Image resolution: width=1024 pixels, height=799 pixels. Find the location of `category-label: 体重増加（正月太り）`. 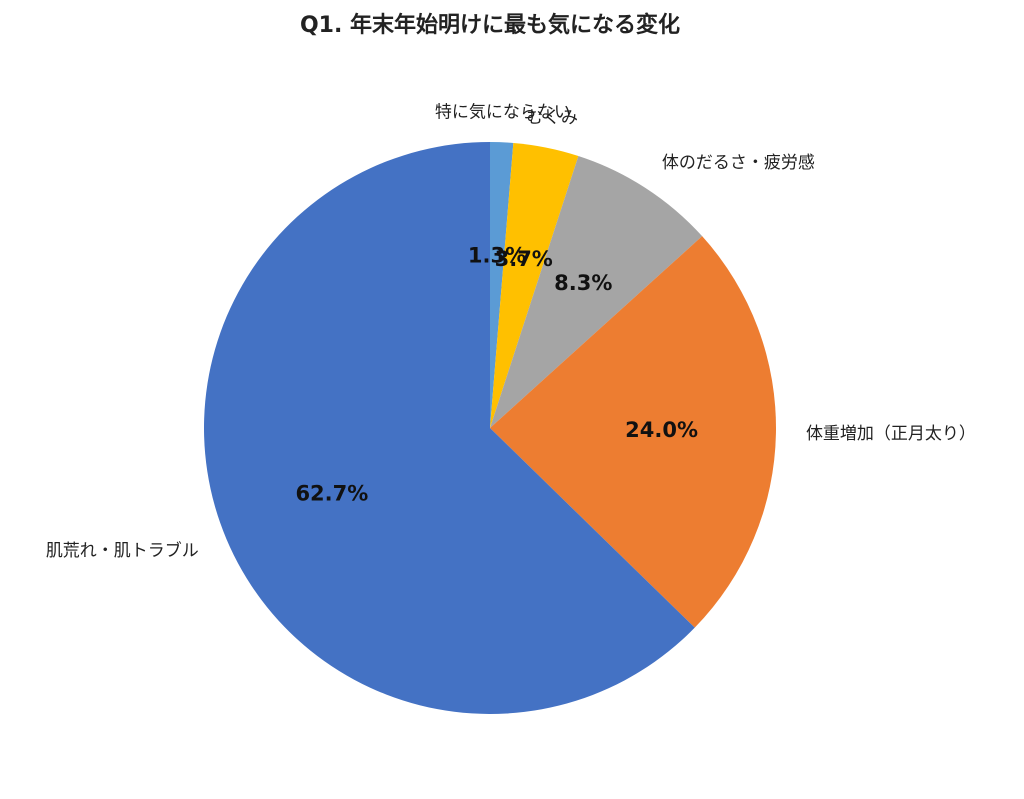

category-label: 体重増加（正月太り） is located at coordinates (891, 434).